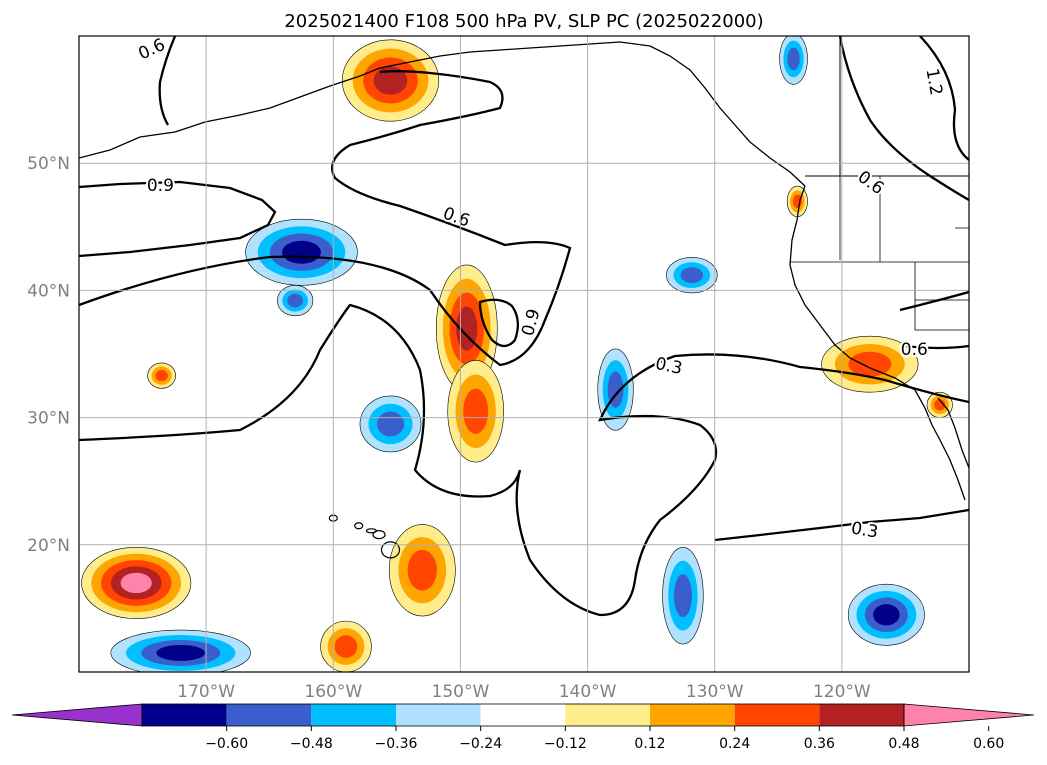  What do you see at coordinates (865, 530) in the screenshot?
I see `contour-label: 0.3` at bounding box center [865, 530].